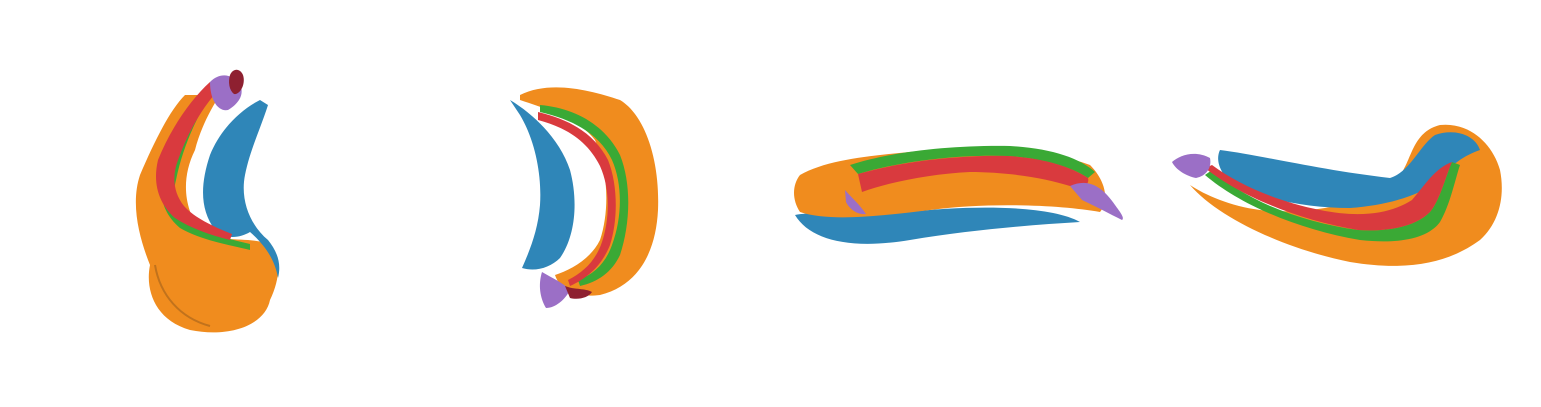  I want to click on region-orange, so click(589, 191).